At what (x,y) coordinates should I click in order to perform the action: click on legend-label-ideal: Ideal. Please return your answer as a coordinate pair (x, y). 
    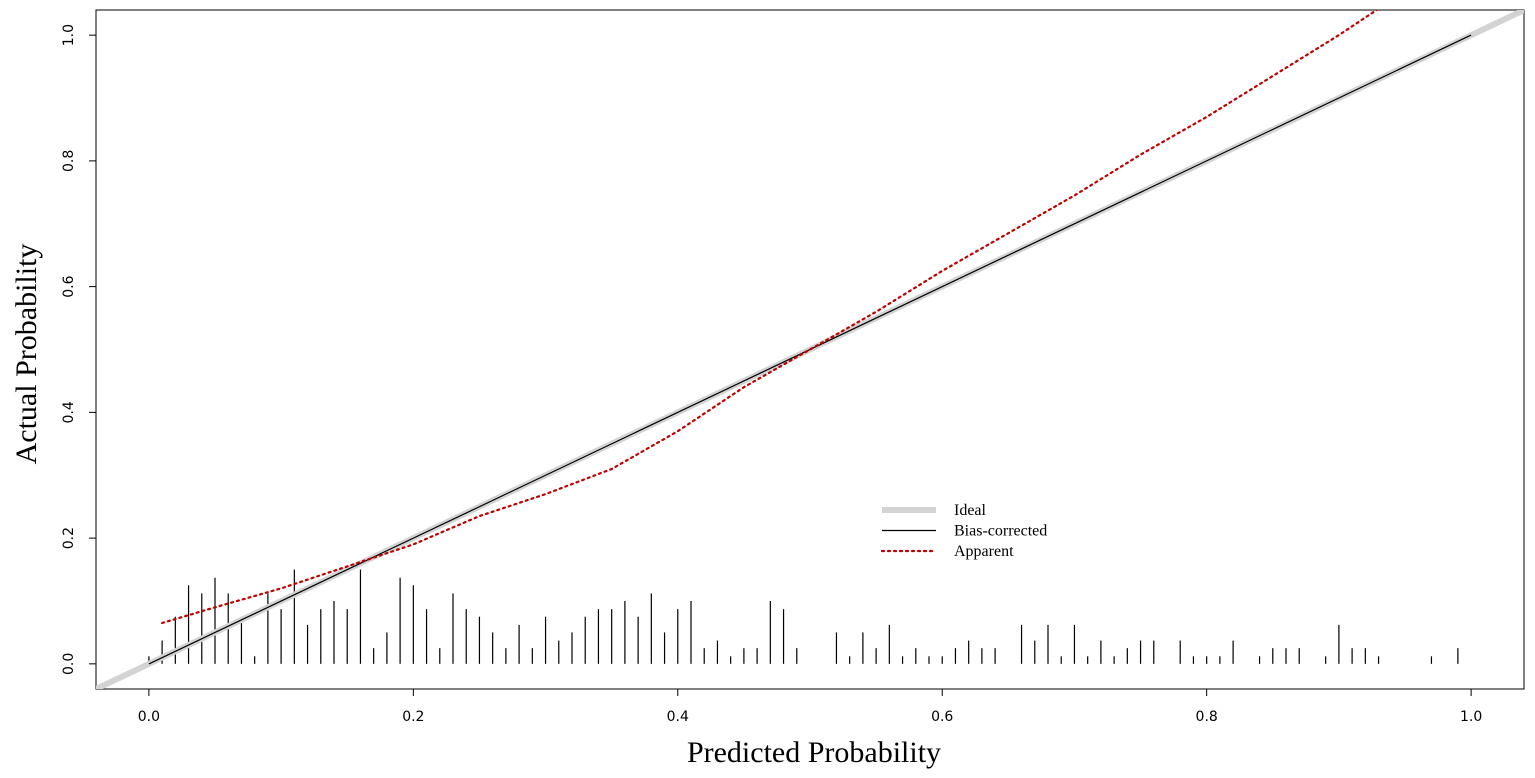
    Looking at the image, I should click on (970, 510).